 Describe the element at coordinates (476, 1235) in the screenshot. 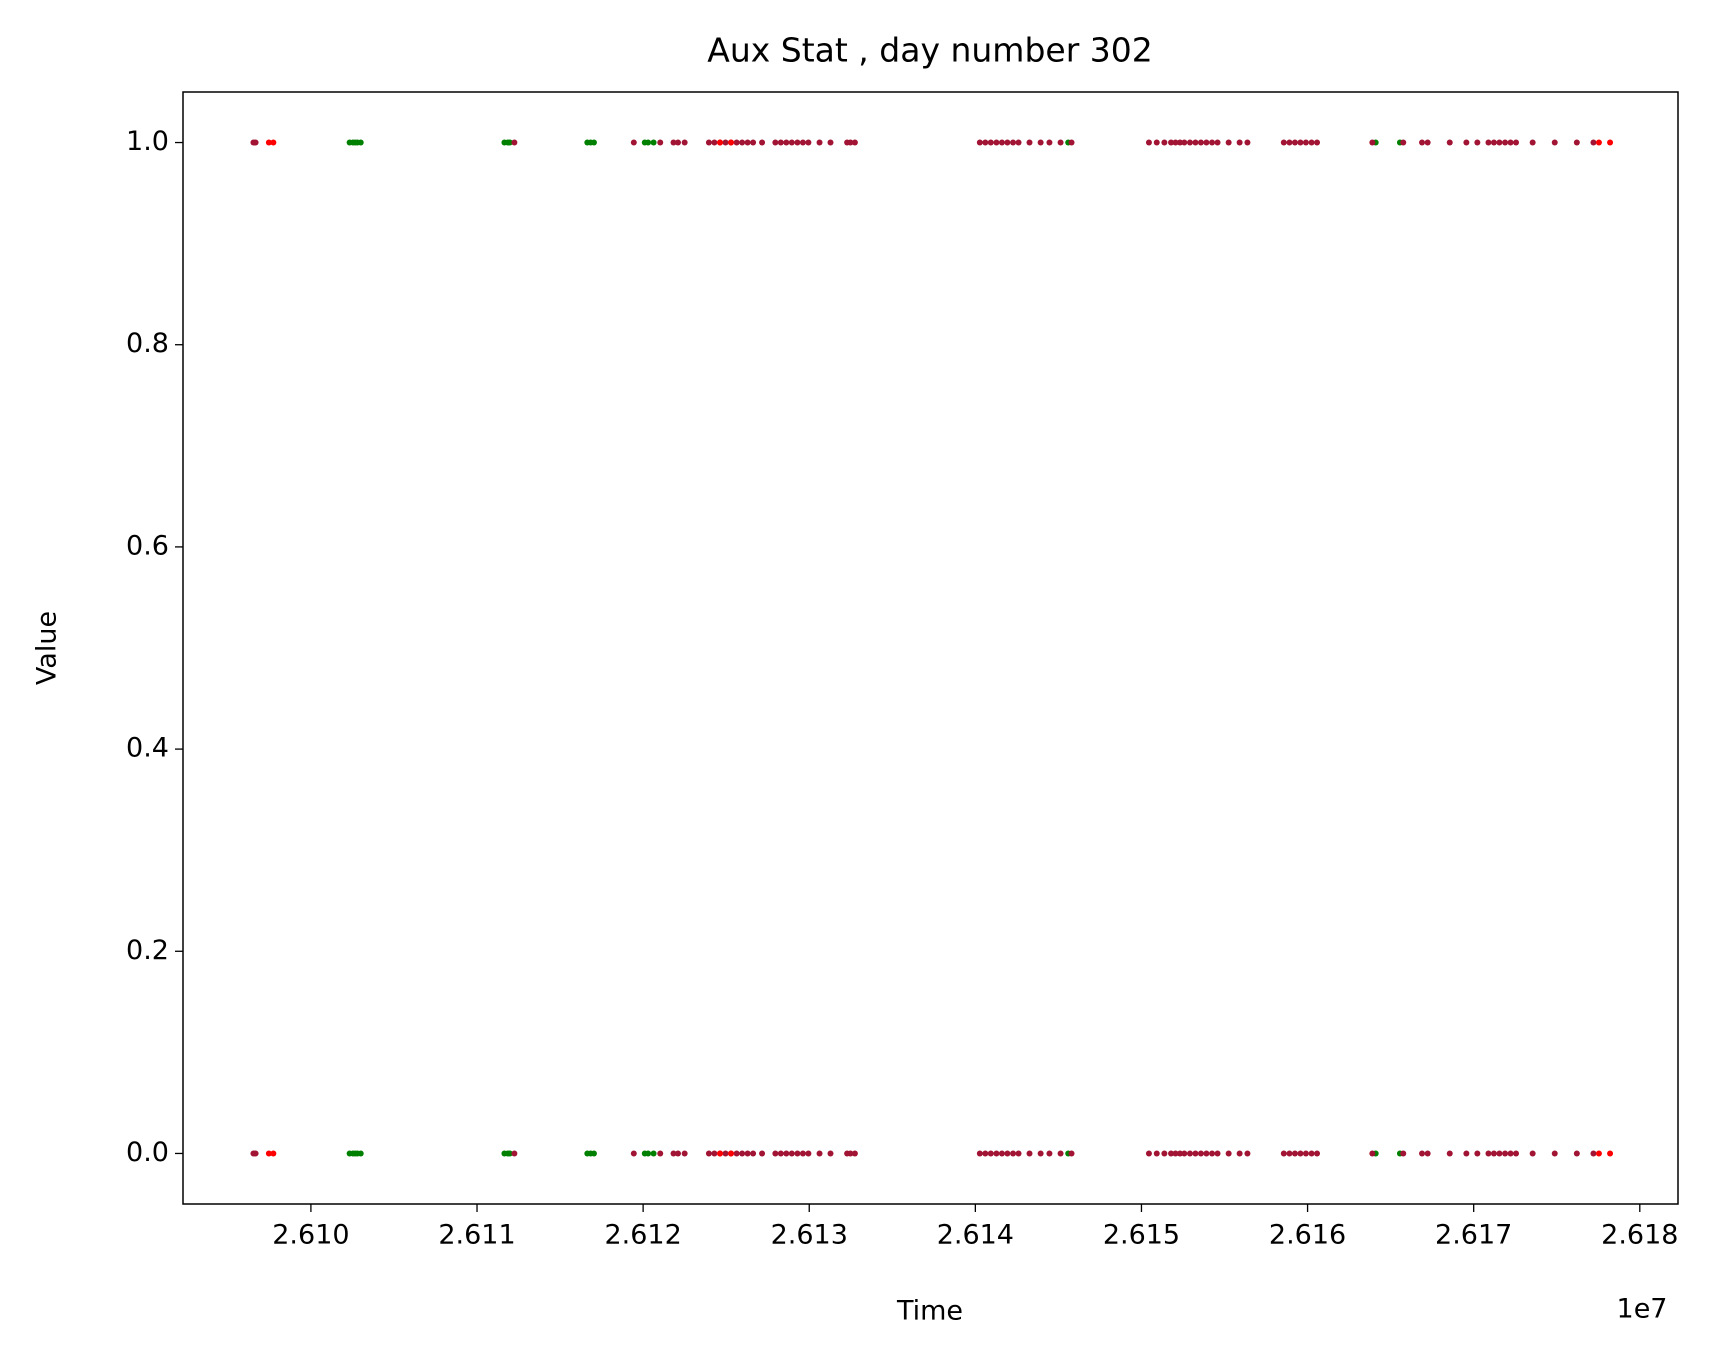

I see `x-tick-label: 2.611` at that location.